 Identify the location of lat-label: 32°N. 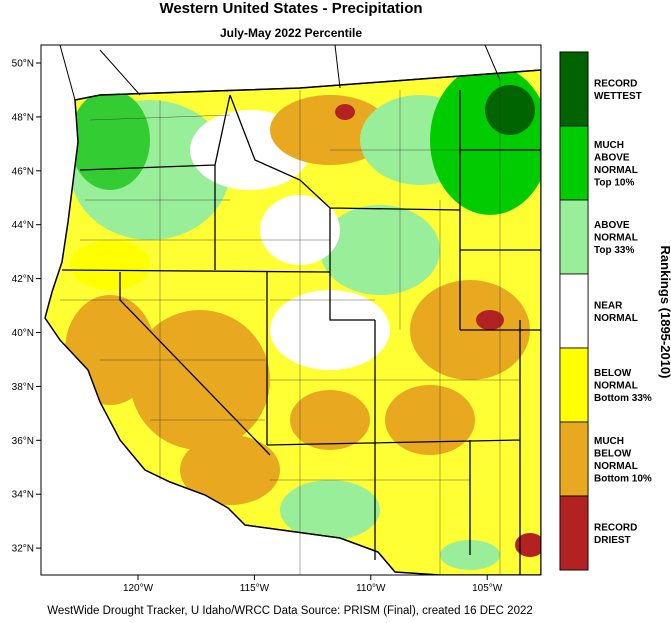
(23, 549).